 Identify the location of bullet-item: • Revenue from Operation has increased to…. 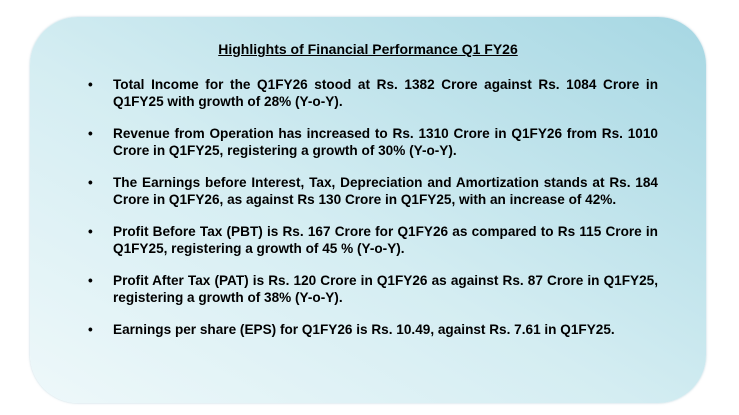
(373, 142).